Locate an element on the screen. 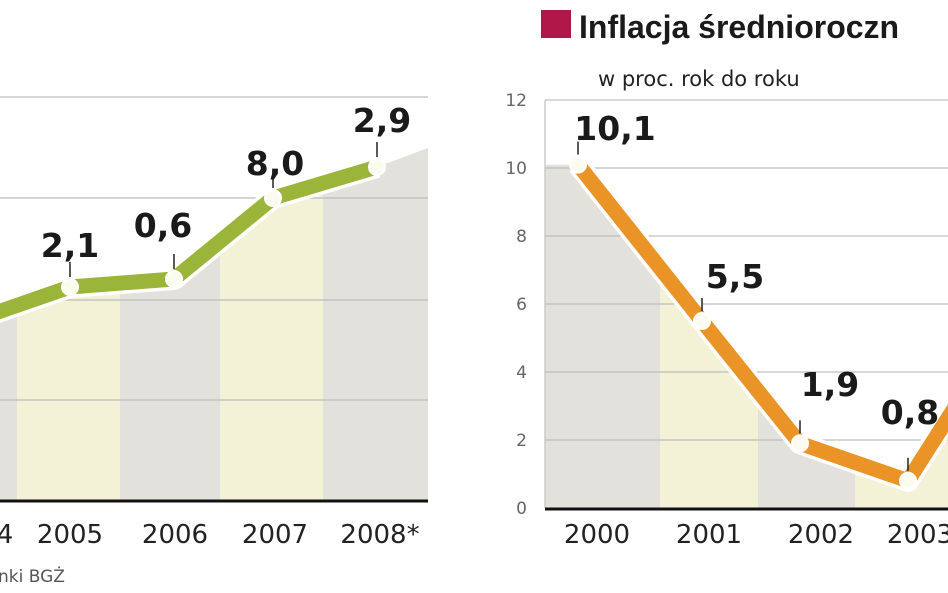 The image size is (948, 593). data-label: 2,1 is located at coordinates (70, 245).